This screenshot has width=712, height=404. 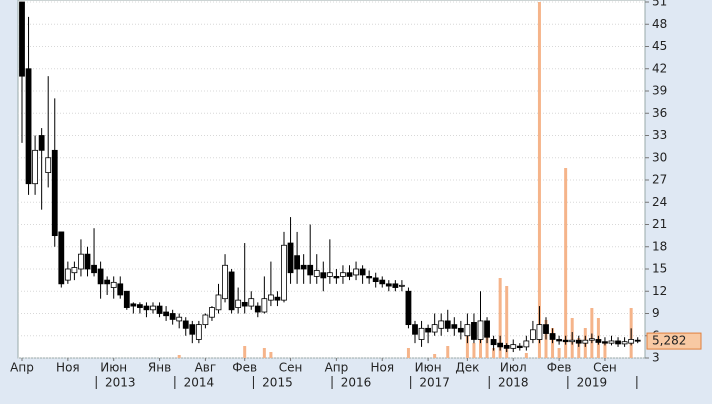 What do you see at coordinates (659, 113) in the screenshot?
I see `y-tick-label: 36` at bounding box center [659, 113].